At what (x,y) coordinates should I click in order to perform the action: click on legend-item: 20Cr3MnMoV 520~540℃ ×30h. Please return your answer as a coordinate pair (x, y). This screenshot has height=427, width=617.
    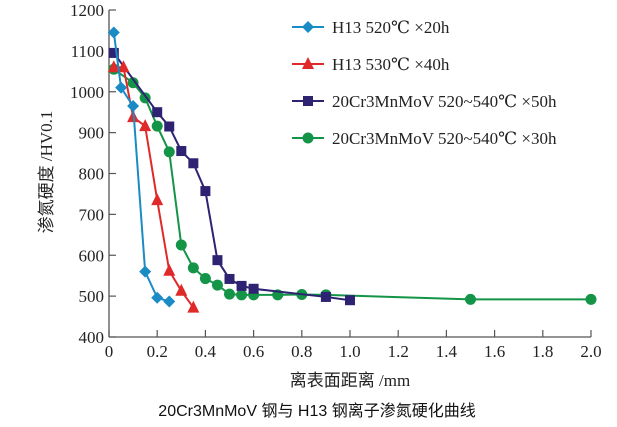
    Looking at the image, I should click on (424, 138).